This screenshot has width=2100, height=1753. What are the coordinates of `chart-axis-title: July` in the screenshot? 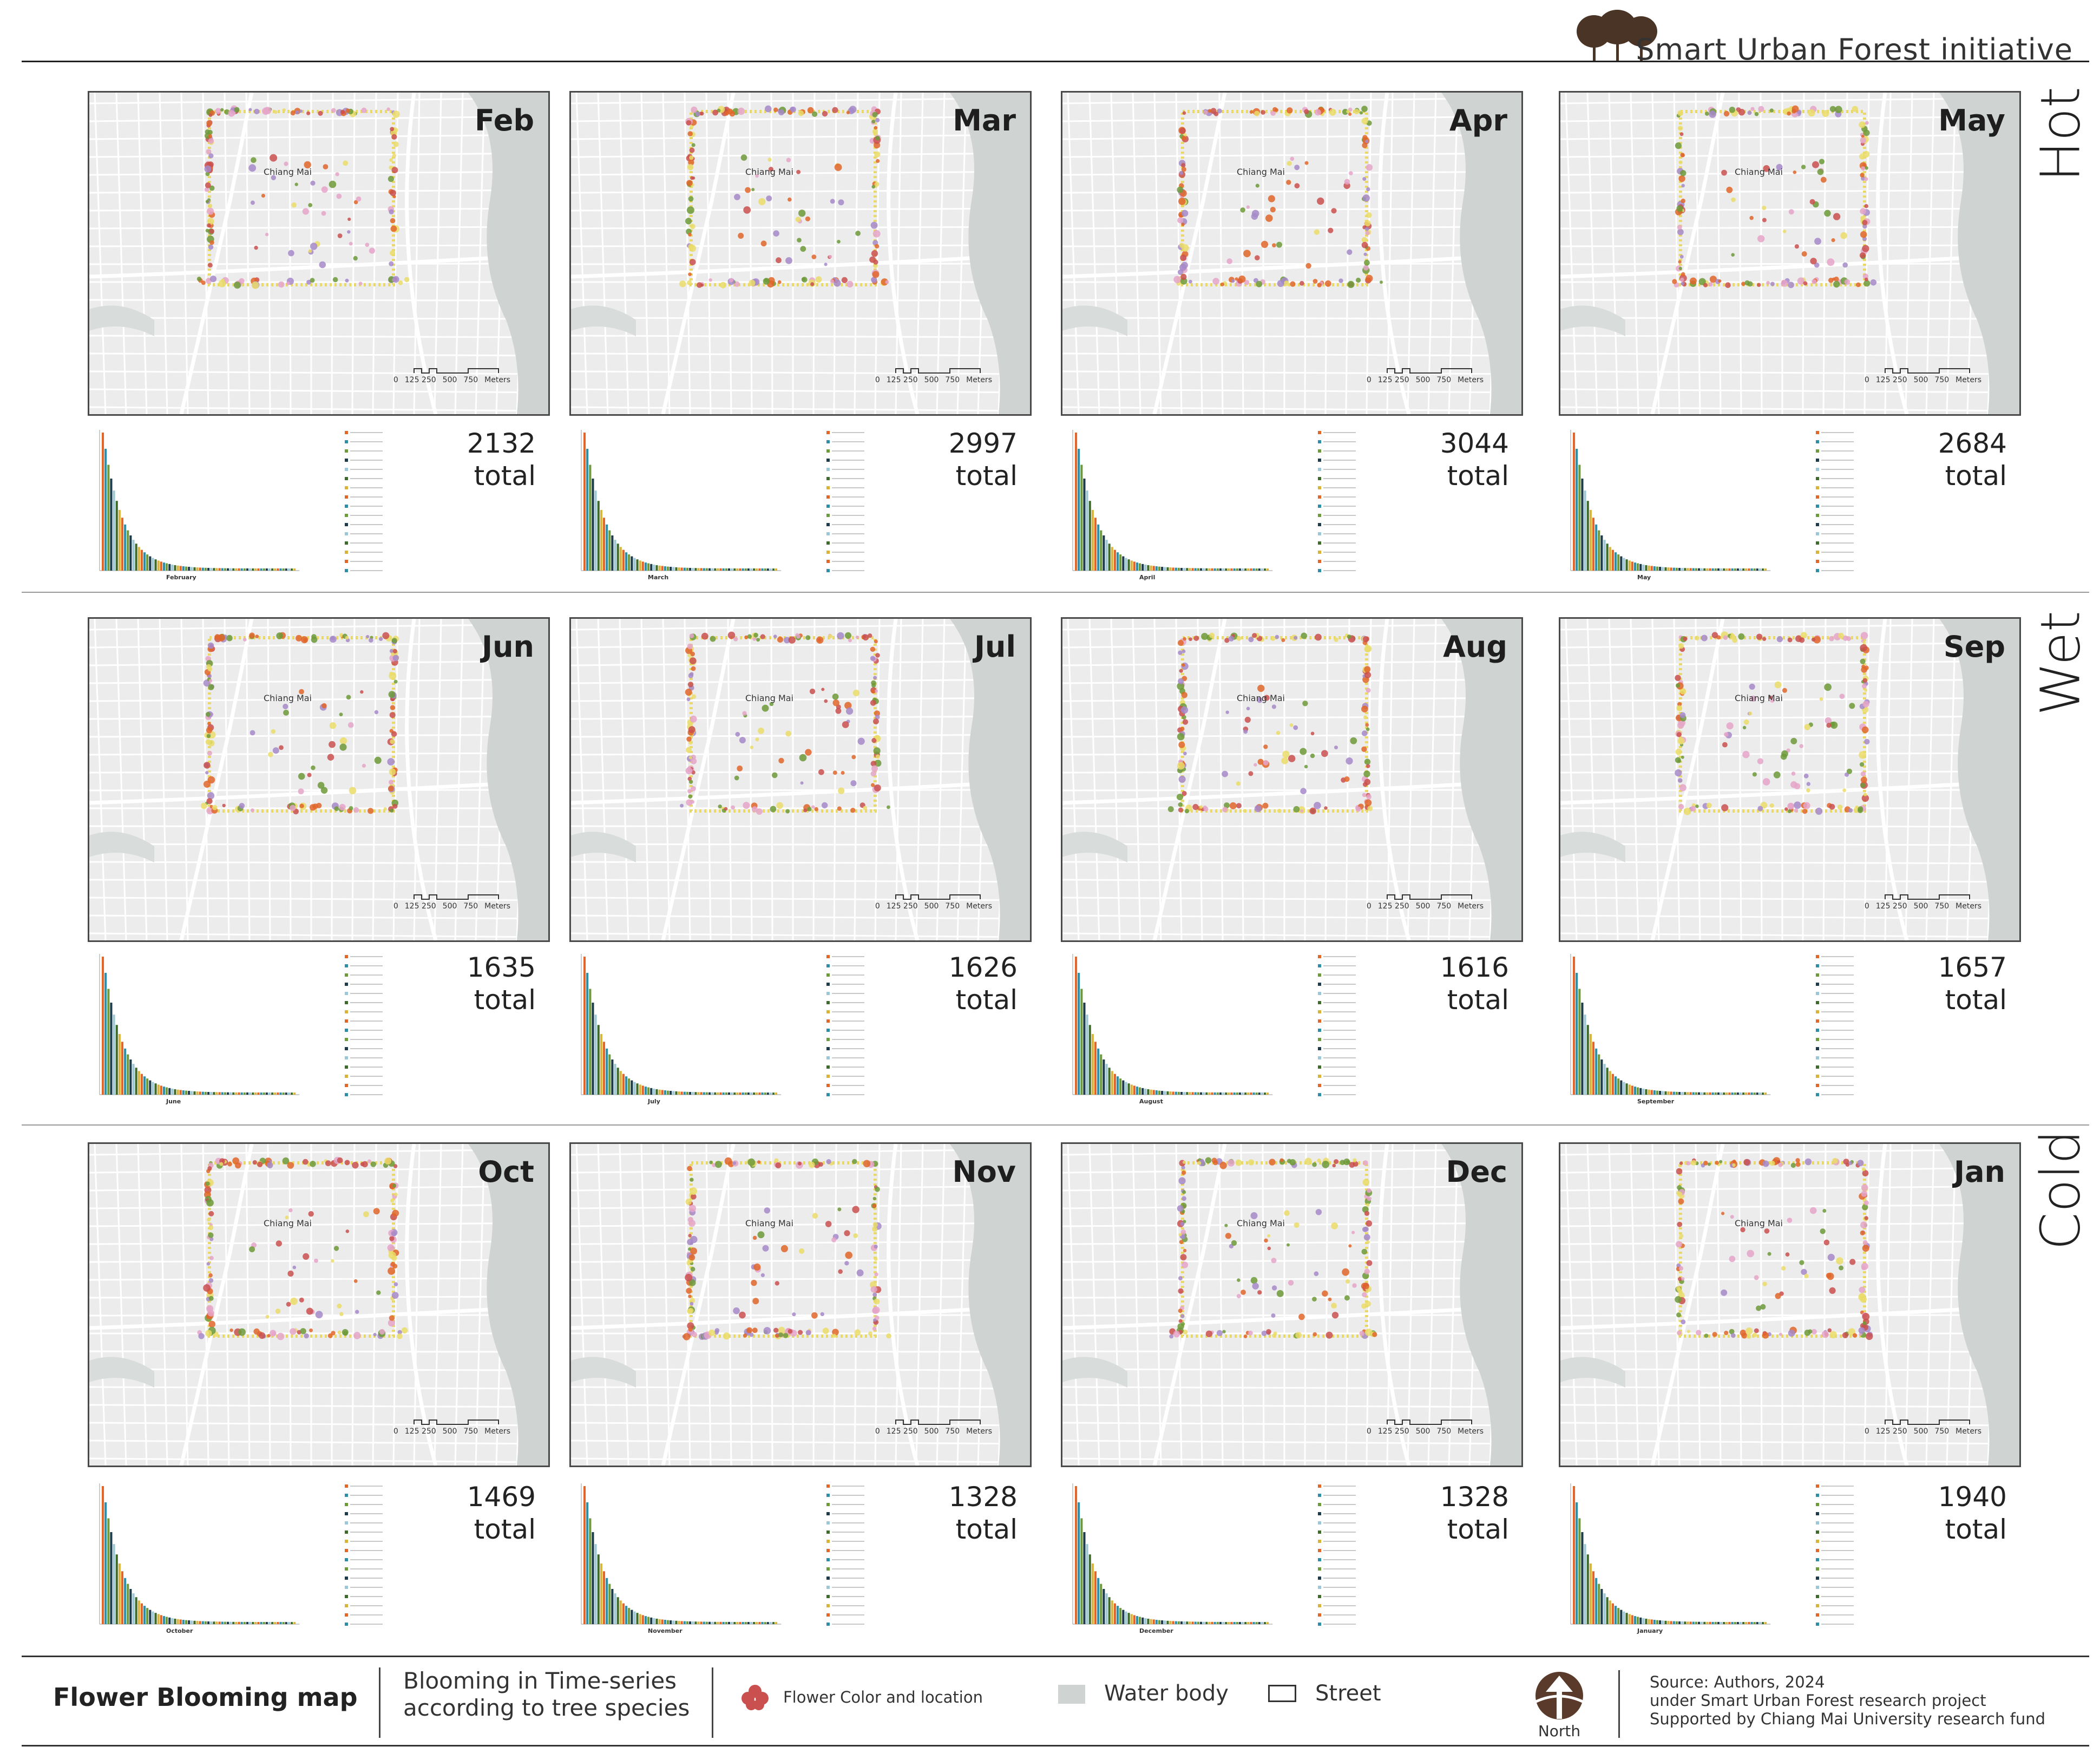 It's located at (654, 1101).